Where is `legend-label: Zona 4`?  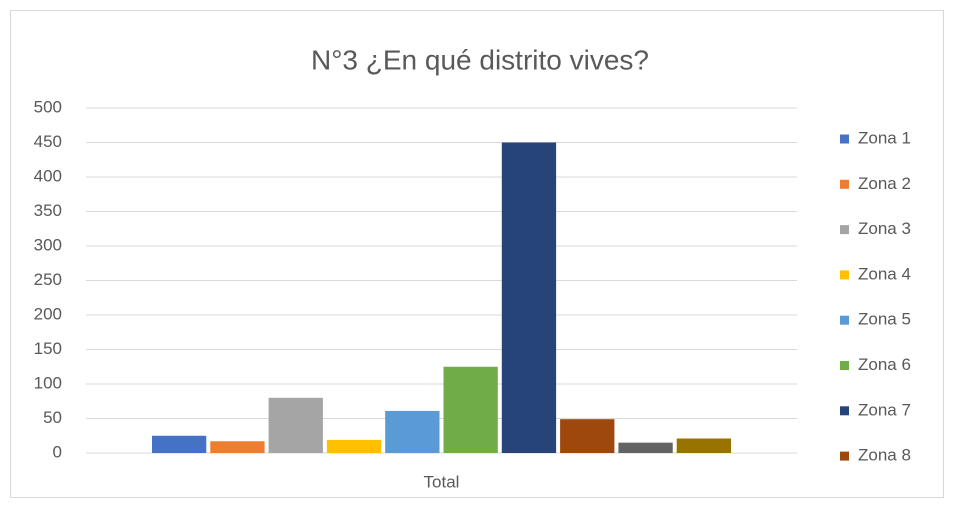
legend-label: Zona 4 is located at coordinates (884, 273).